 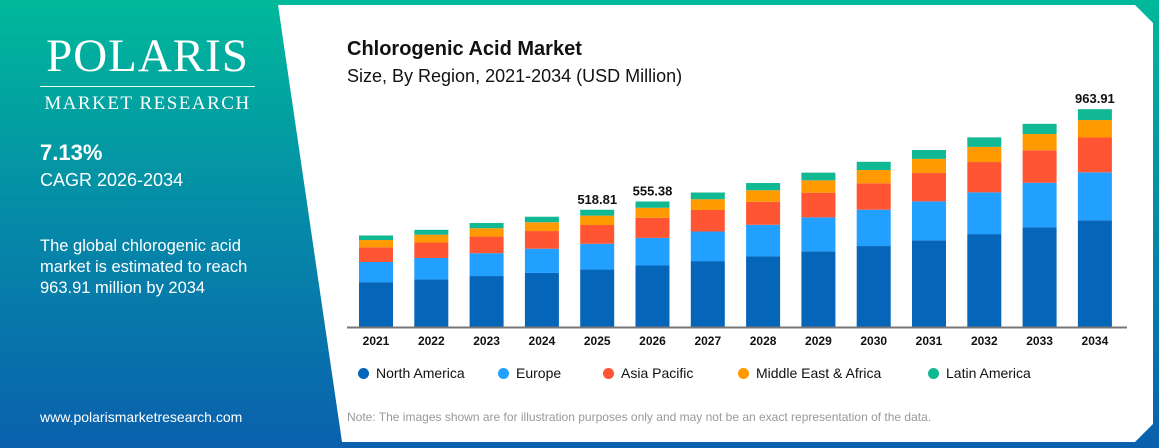 I want to click on legend-label: Europe, so click(x=539, y=373).